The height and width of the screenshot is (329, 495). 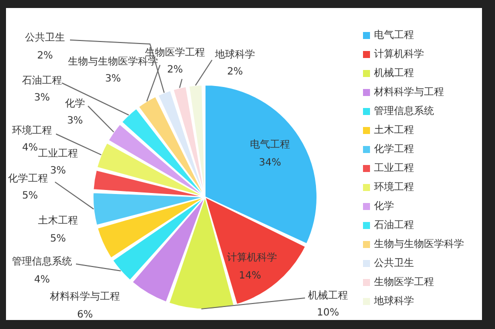 I want to click on slice-label: 石油工程, so click(x=42, y=80).